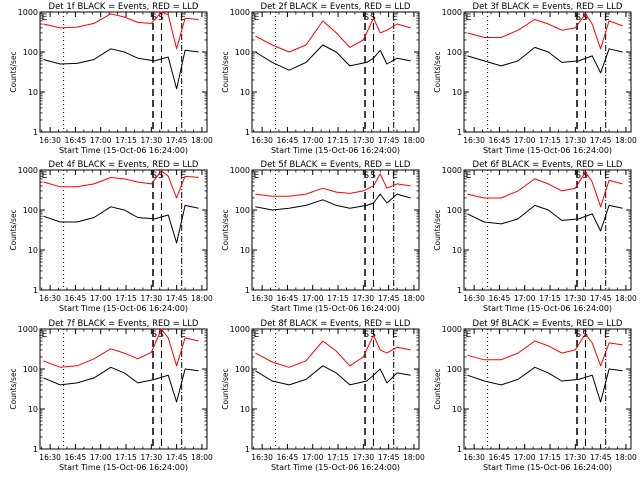 This screenshot has height=480, width=640. Describe the element at coordinates (124, 324) in the screenshot. I see `panel-title: Det 7f BLACK = Events, RED = LLD` at that location.